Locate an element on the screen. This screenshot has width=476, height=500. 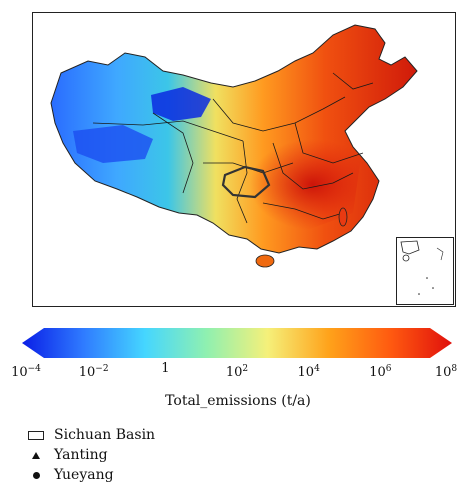
legend-item-sichuan-basin: Sichuan Basin is located at coordinates (90, 435).